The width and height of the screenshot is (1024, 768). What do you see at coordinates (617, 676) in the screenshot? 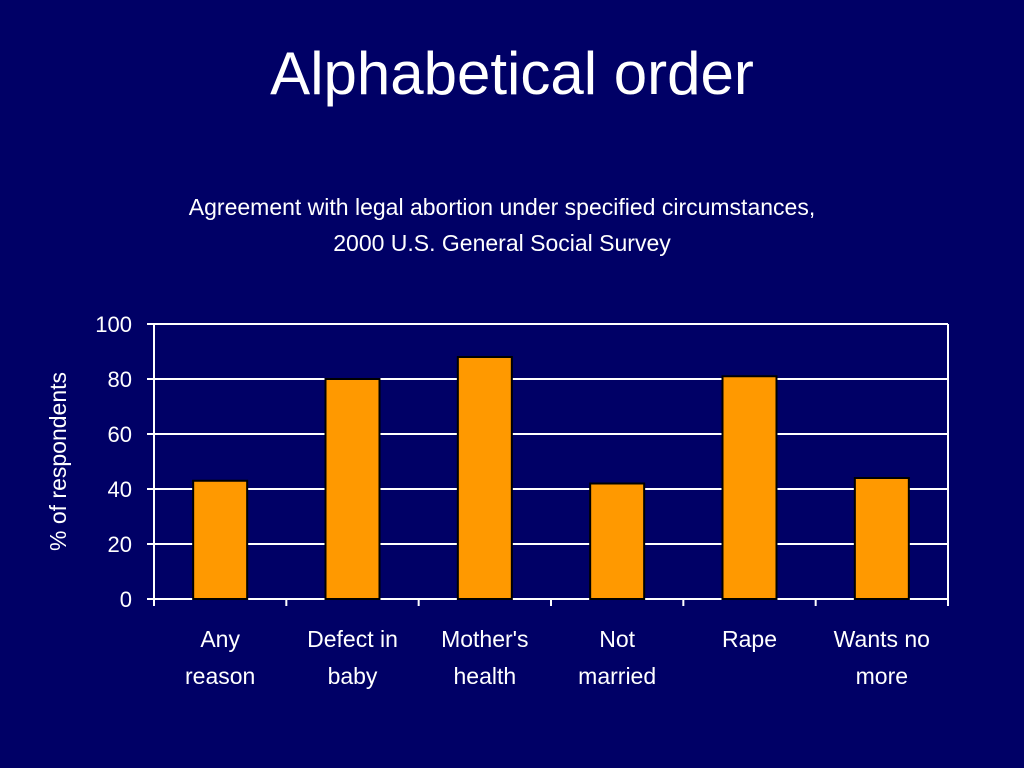
I see `x-tick-label-3-1: married` at bounding box center [617, 676].